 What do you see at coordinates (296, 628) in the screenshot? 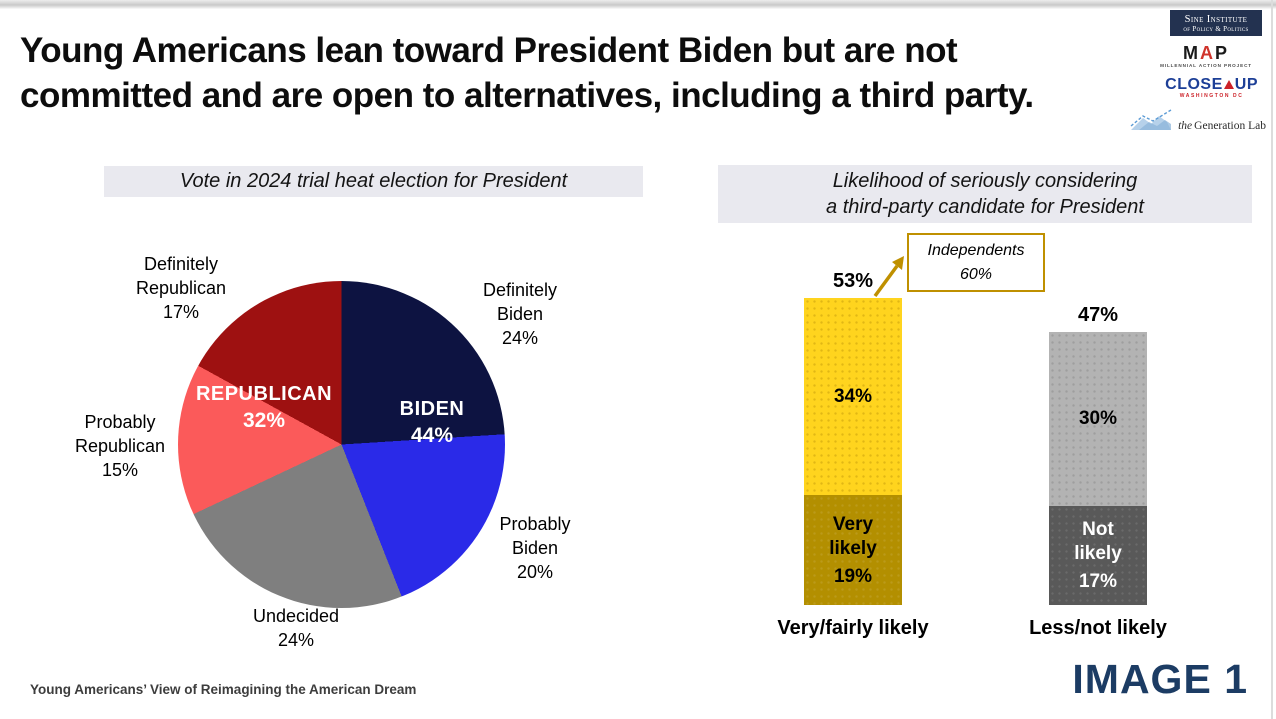
I see `pie-label-undecided: Undecided 24%` at bounding box center [296, 628].